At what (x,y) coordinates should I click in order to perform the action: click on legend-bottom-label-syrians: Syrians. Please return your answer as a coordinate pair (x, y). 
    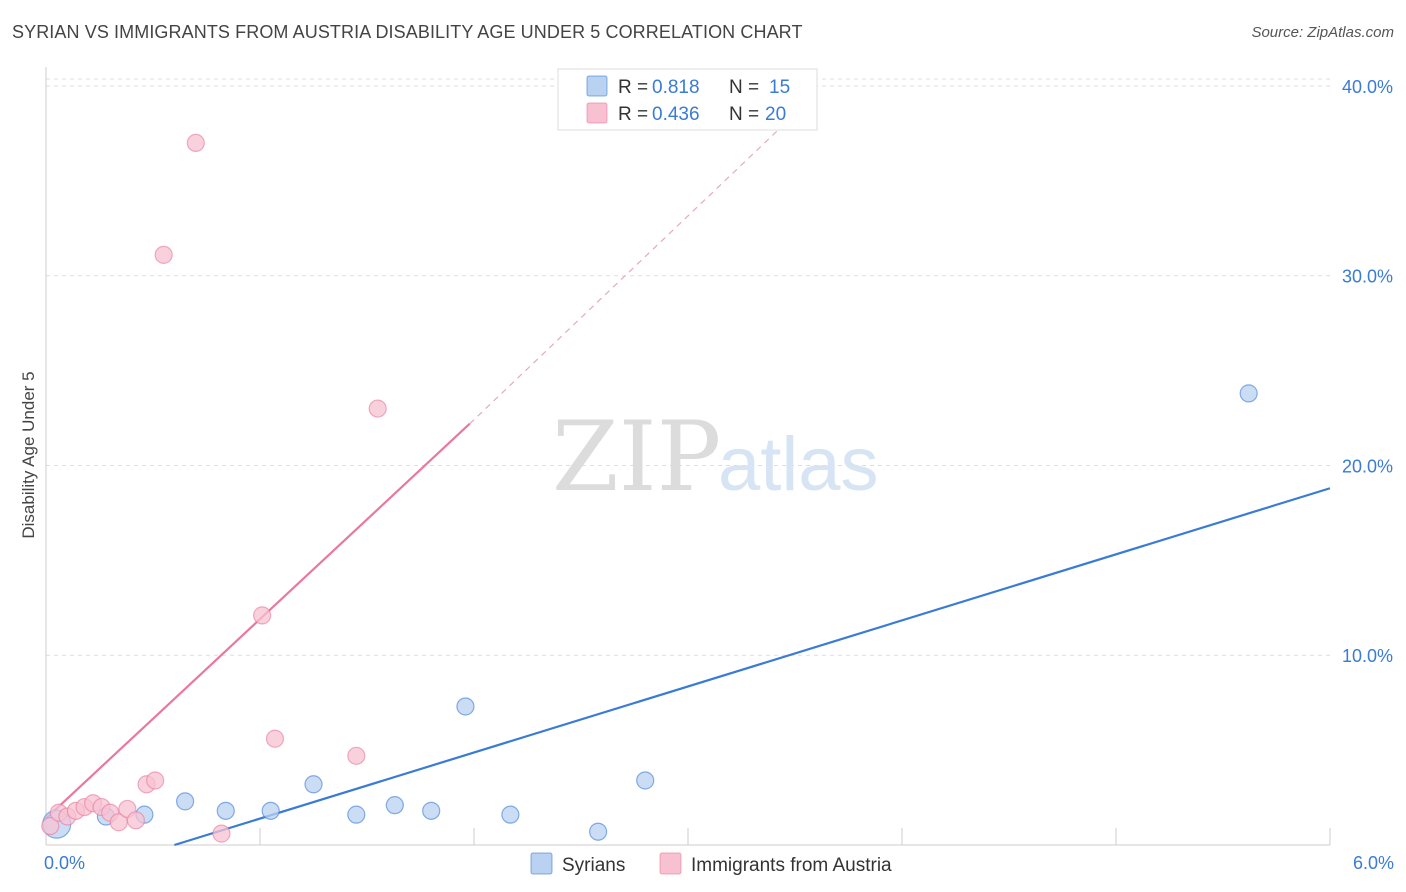
    Looking at the image, I should click on (593, 865).